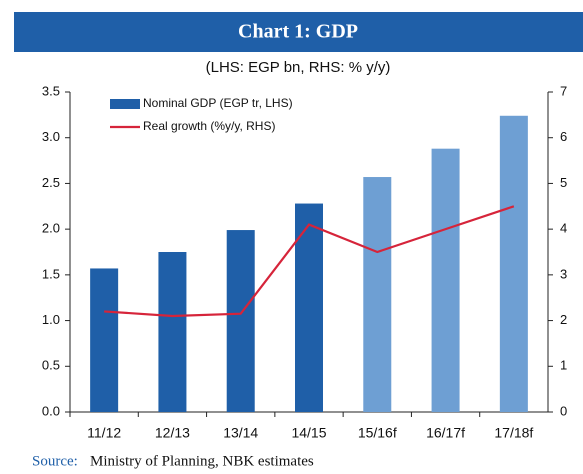  I want to click on source: Ministry of Planning, NBK estimates, so click(202, 461).